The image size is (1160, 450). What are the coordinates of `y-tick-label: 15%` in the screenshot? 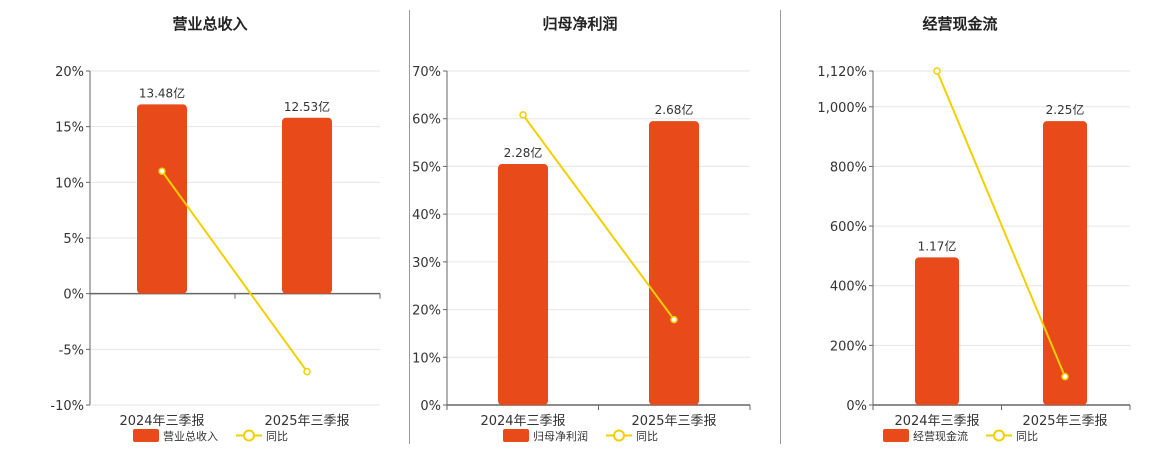 It's located at (69, 128).